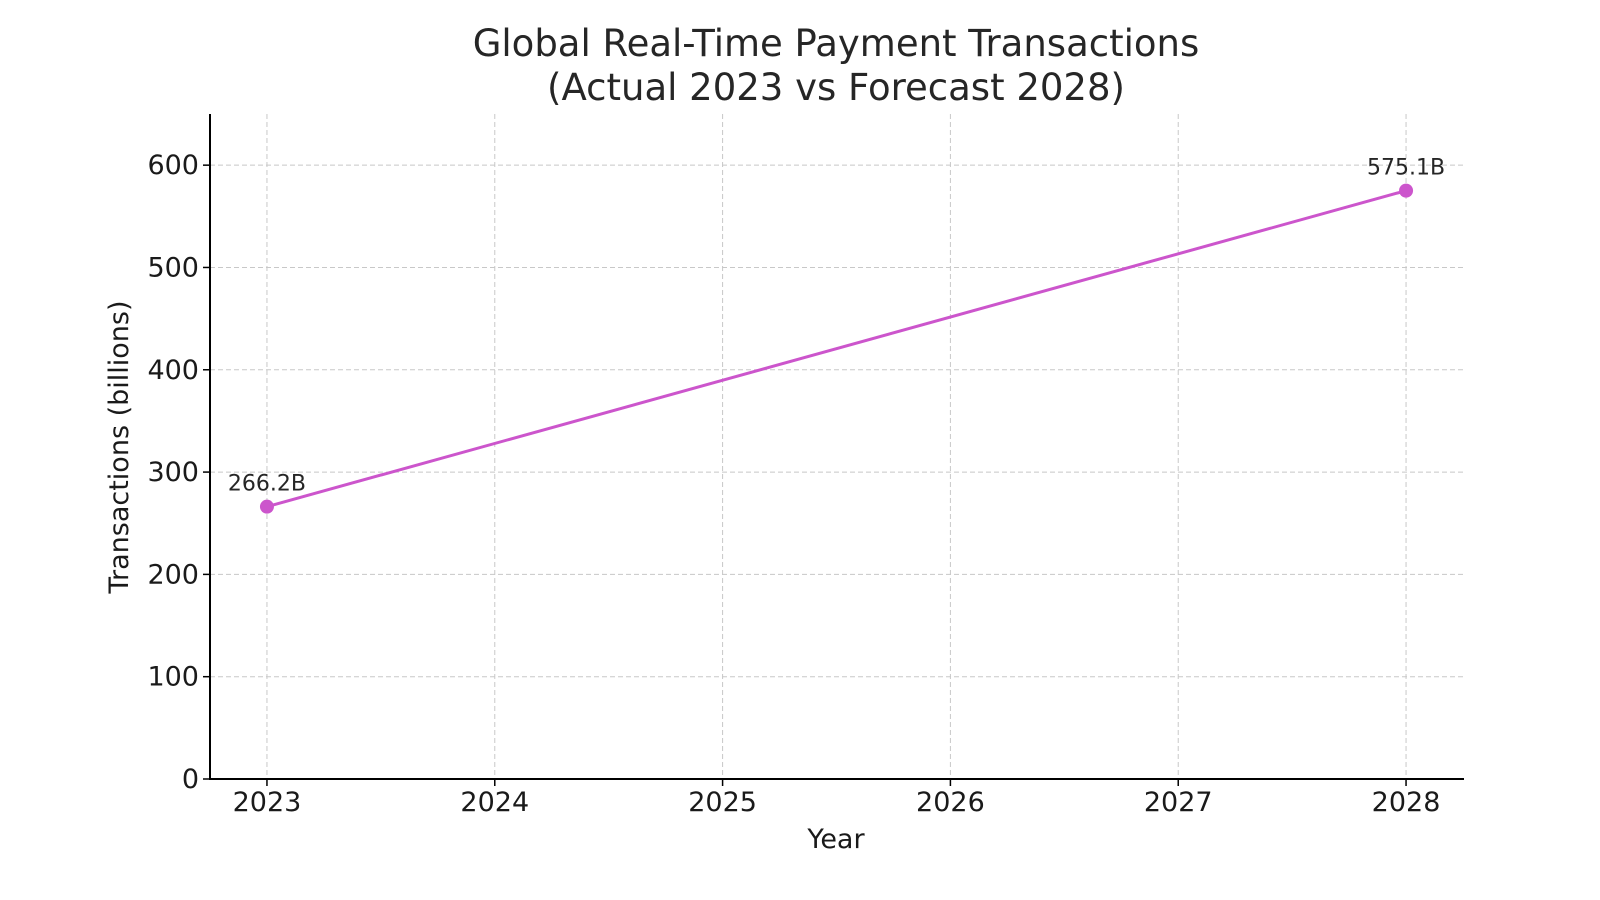  I want to click on y-axis-ticks: 0 100 200 300 400 500 600, so click(178, 472).